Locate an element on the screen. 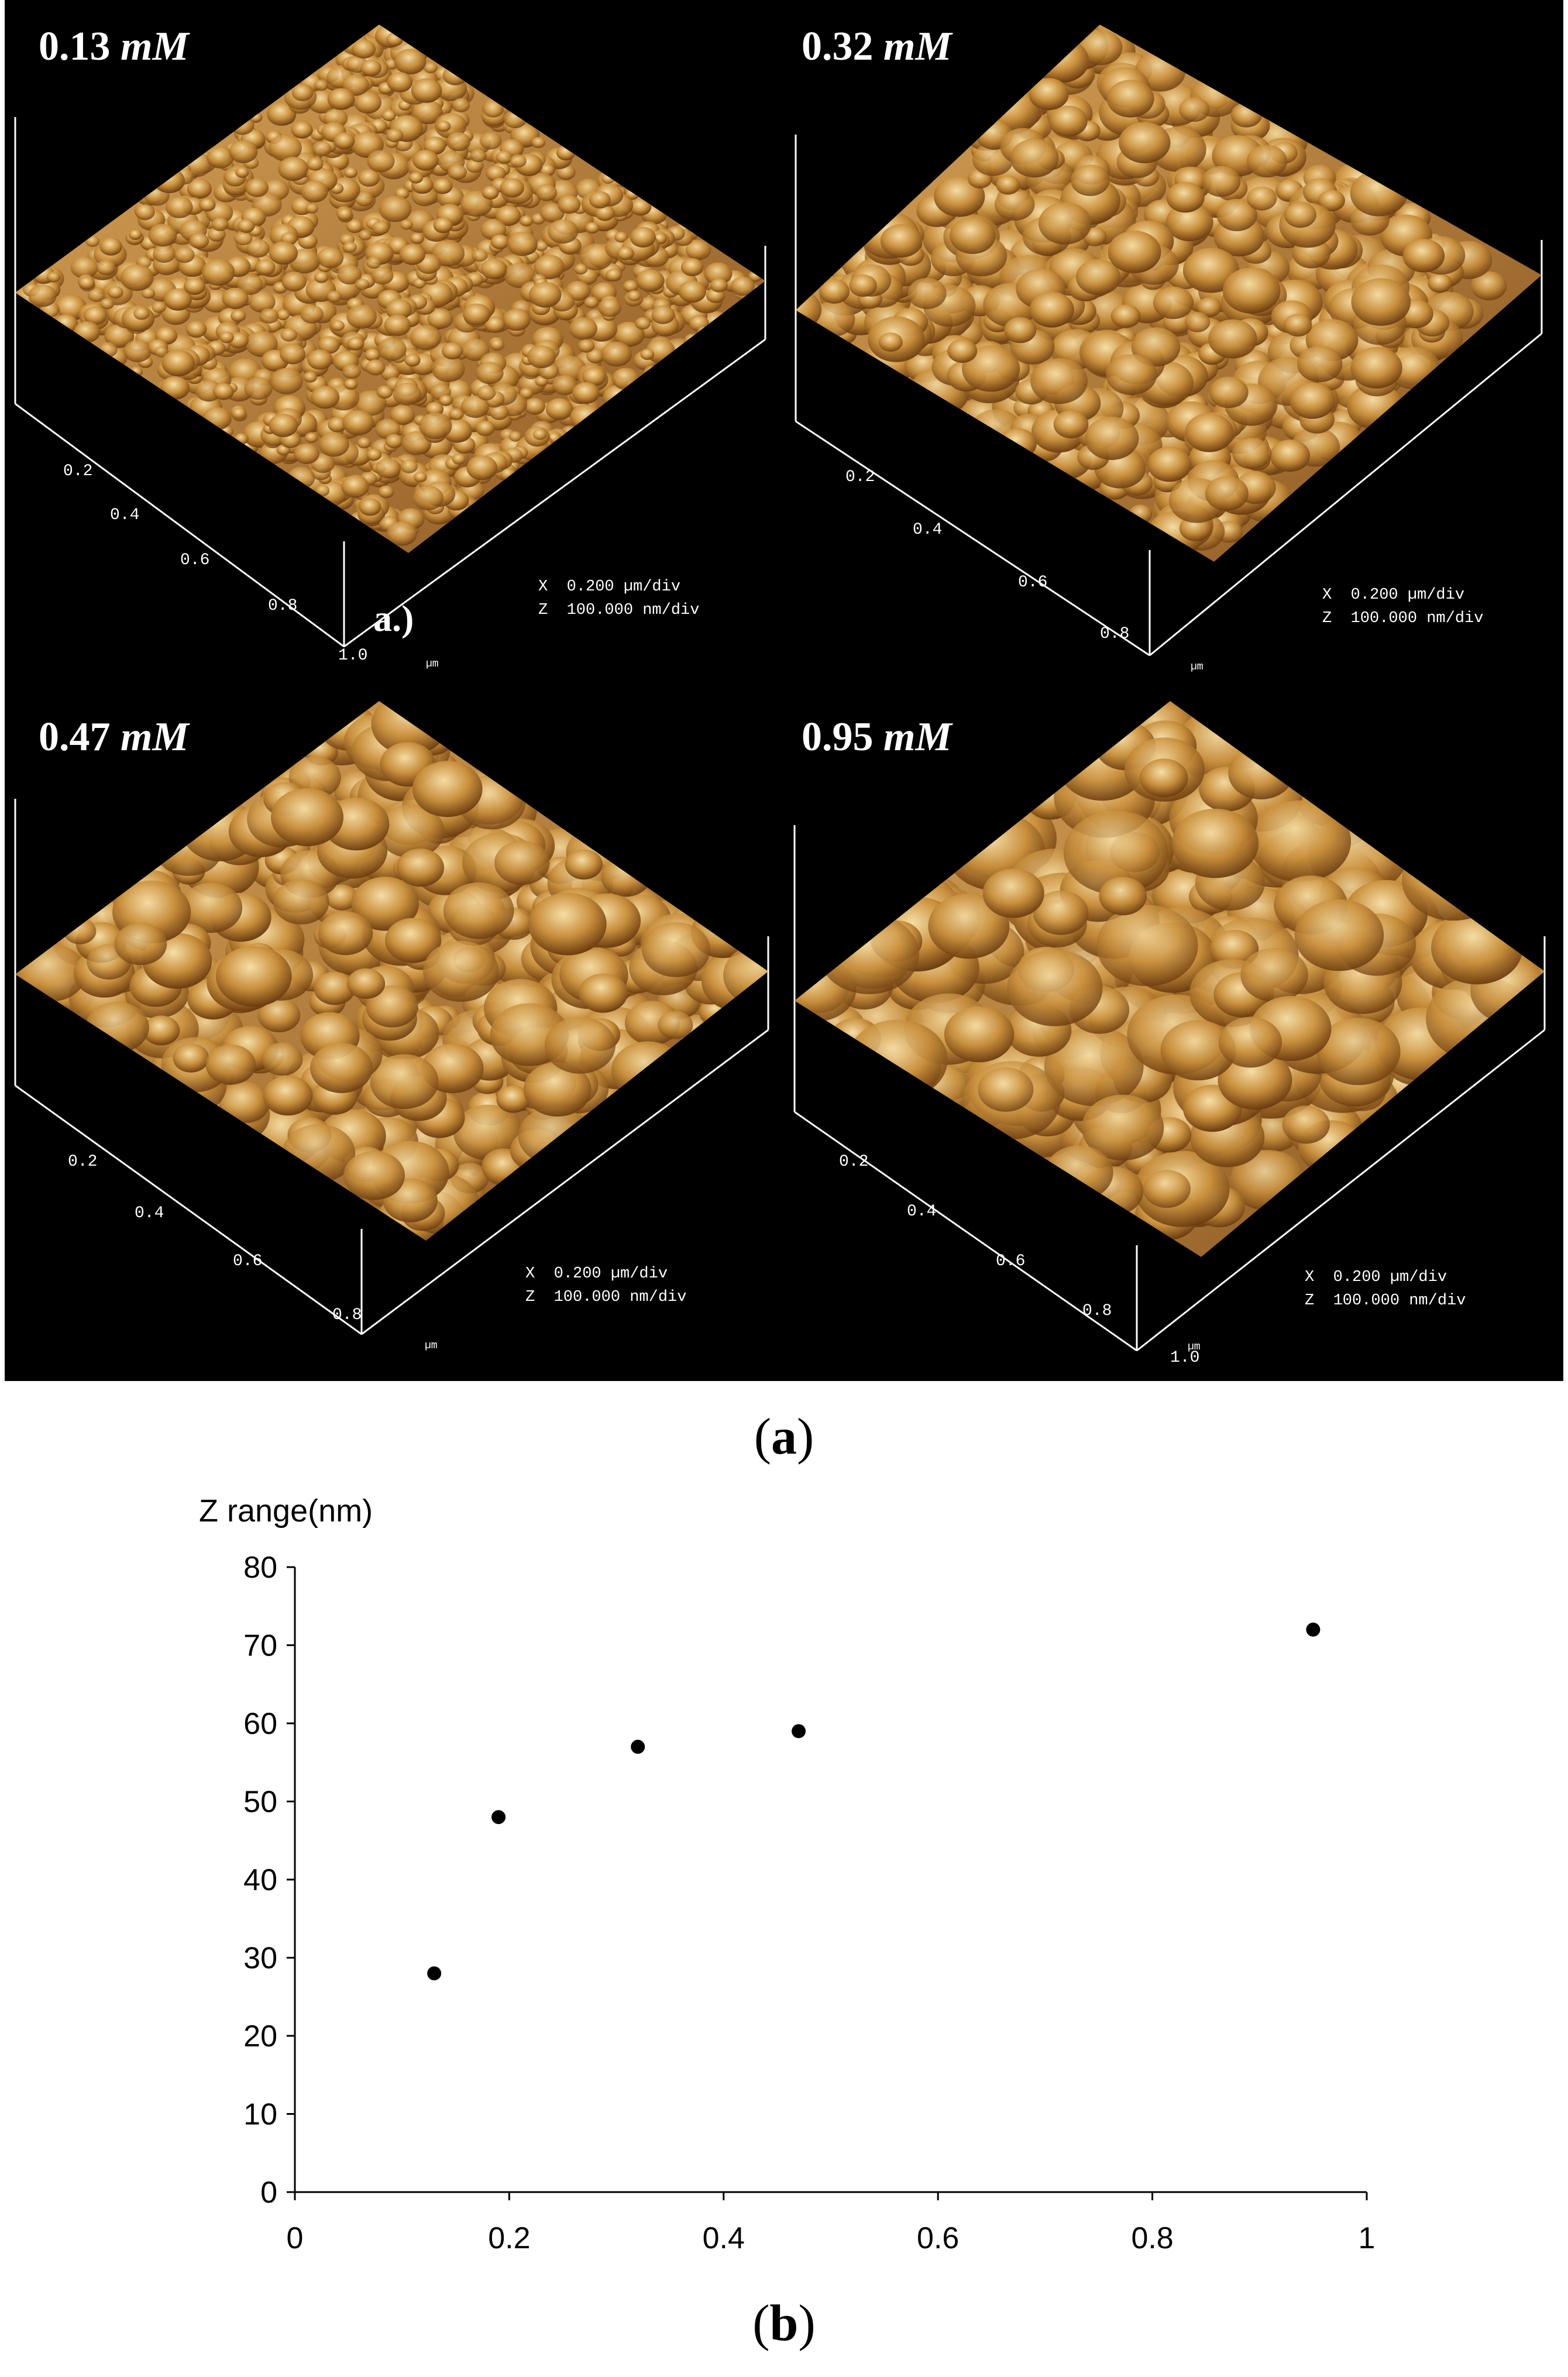 The height and width of the screenshot is (2377, 1568). caption-a: (a) is located at coordinates (784, 1437).